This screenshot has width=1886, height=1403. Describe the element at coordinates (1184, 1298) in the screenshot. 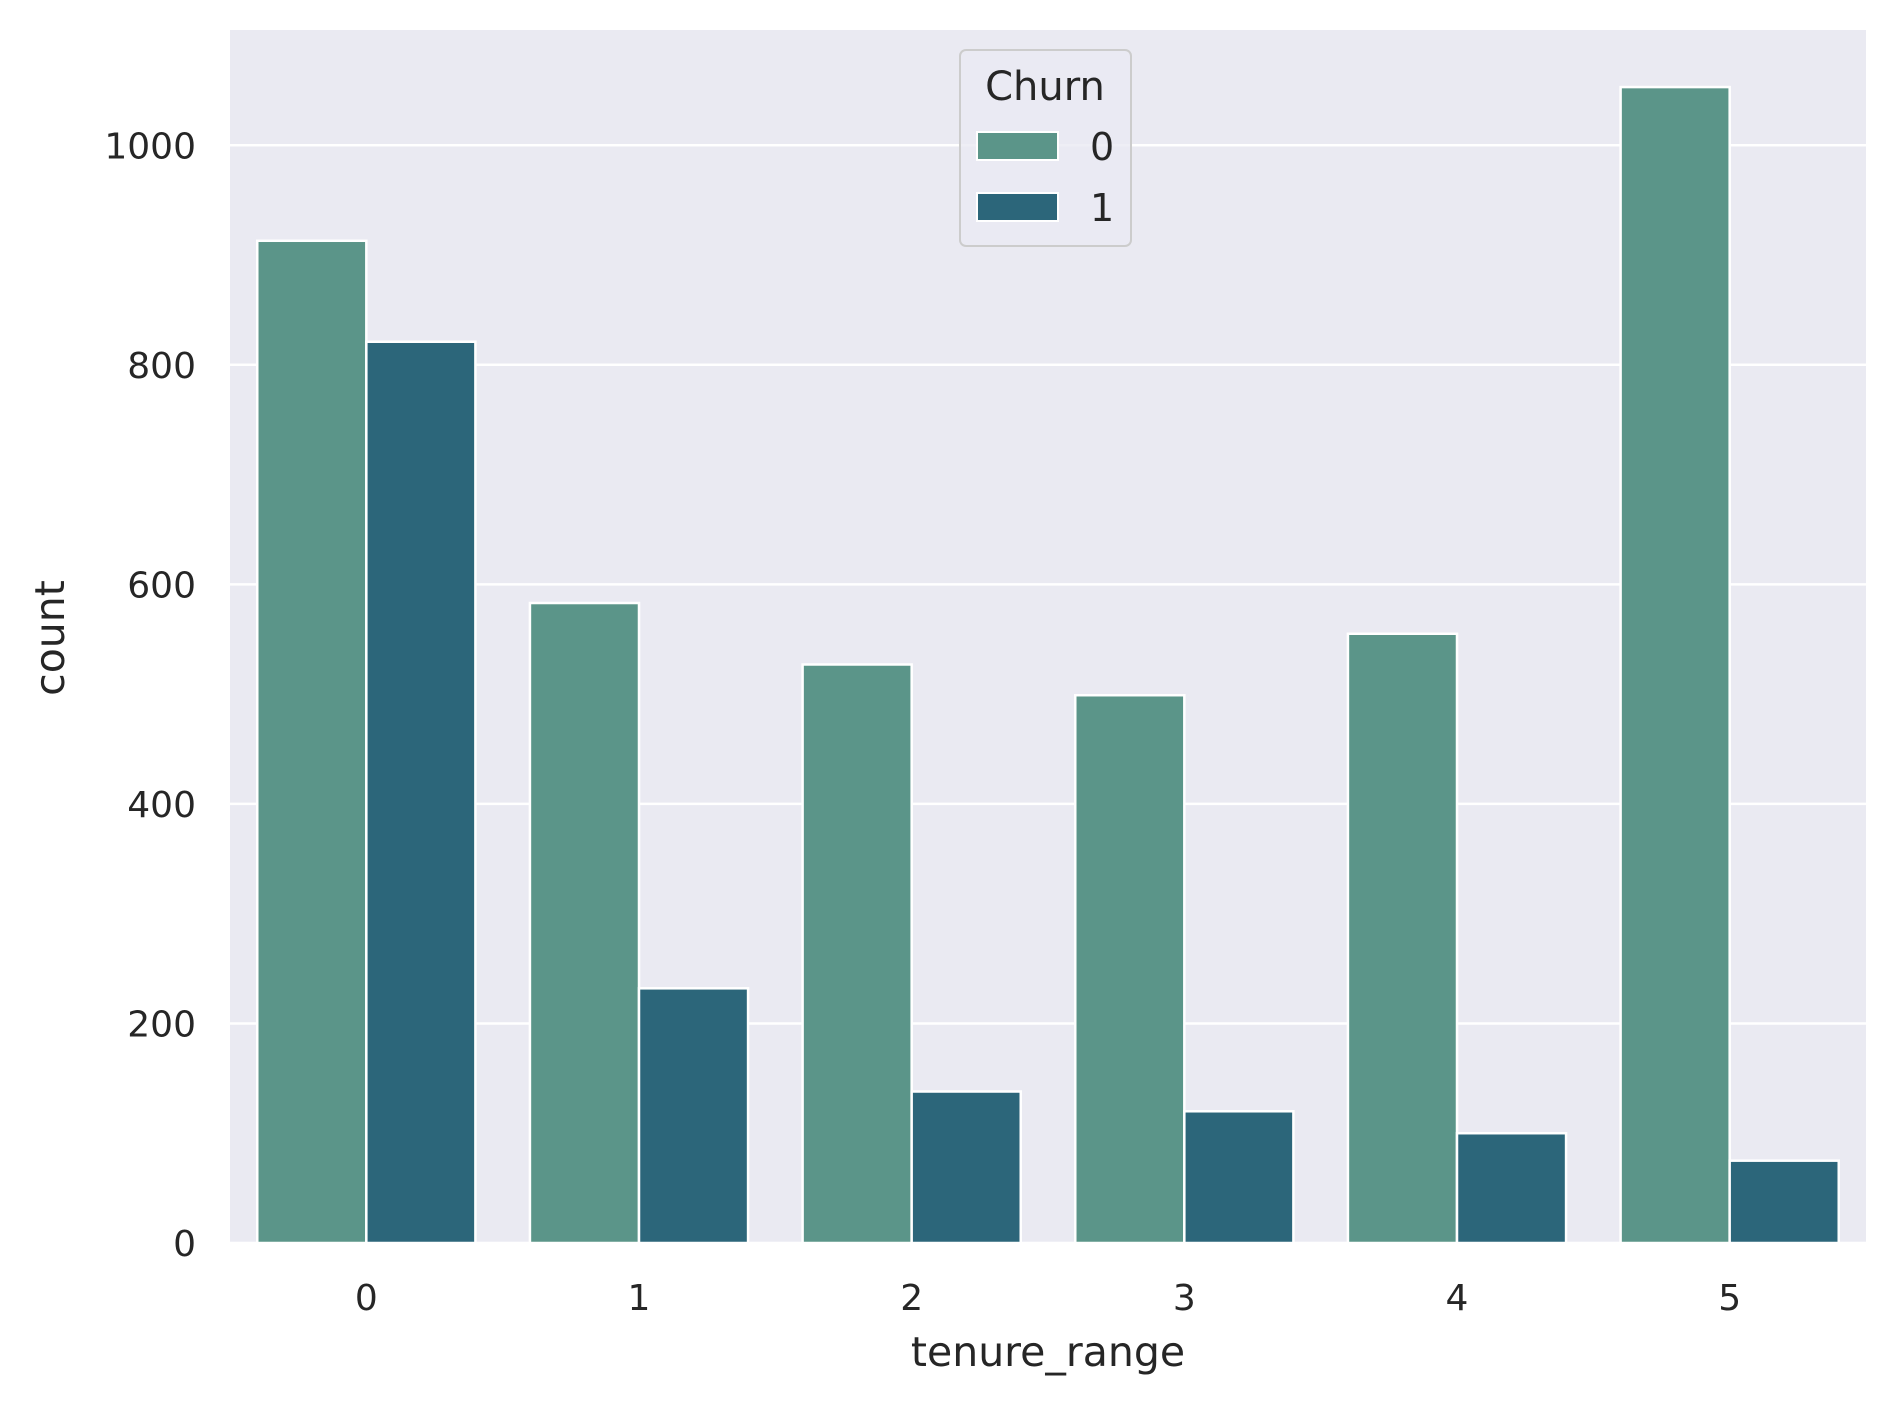

I see `x-tick-label: 3` at that location.